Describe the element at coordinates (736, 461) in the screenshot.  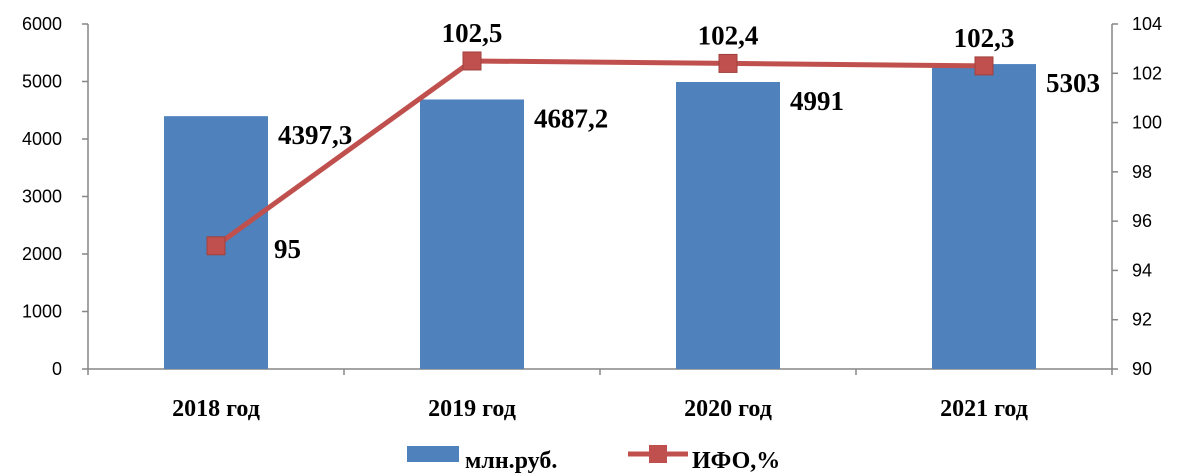
I see `legend-label: ИФО,%` at that location.